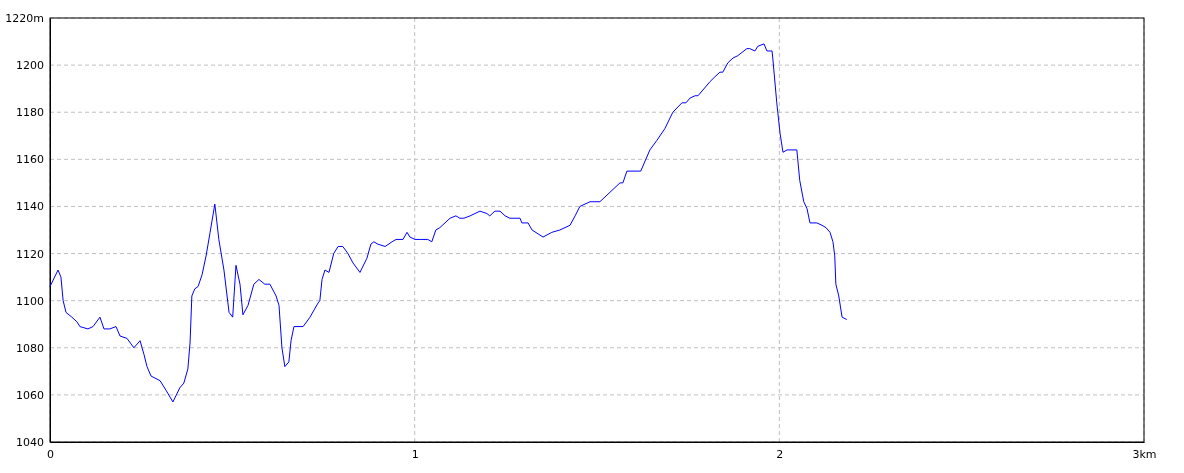 Image resolution: width=1184 pixels, height=473 pixels. Describe the element at coordinates (24, 19) in the screenshot. I see `y-tick-label: 1220m` at that location.